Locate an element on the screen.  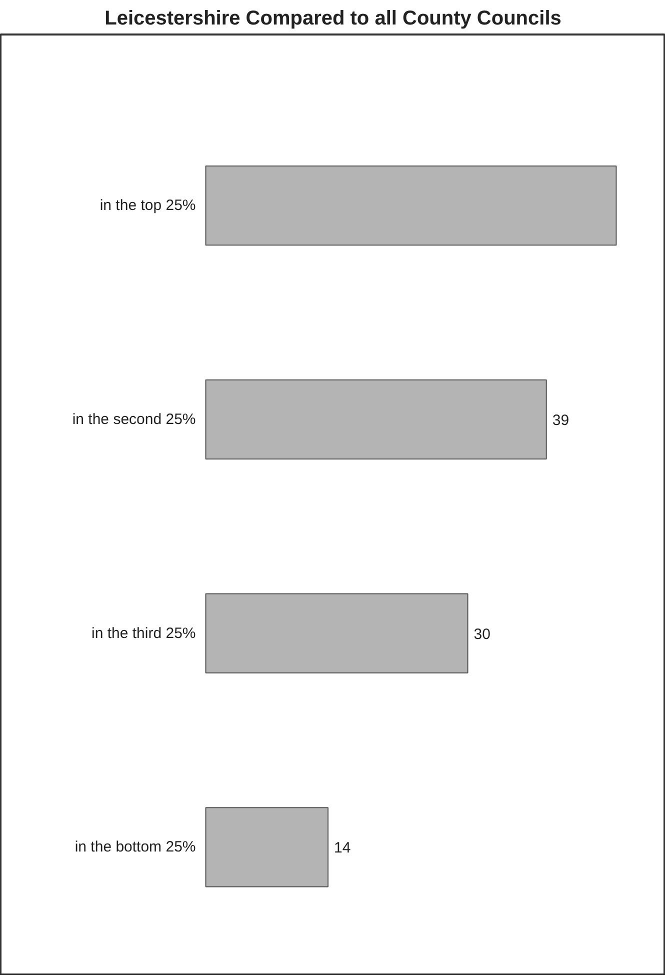
data-label: 14 is located at coordinates (342, 848).